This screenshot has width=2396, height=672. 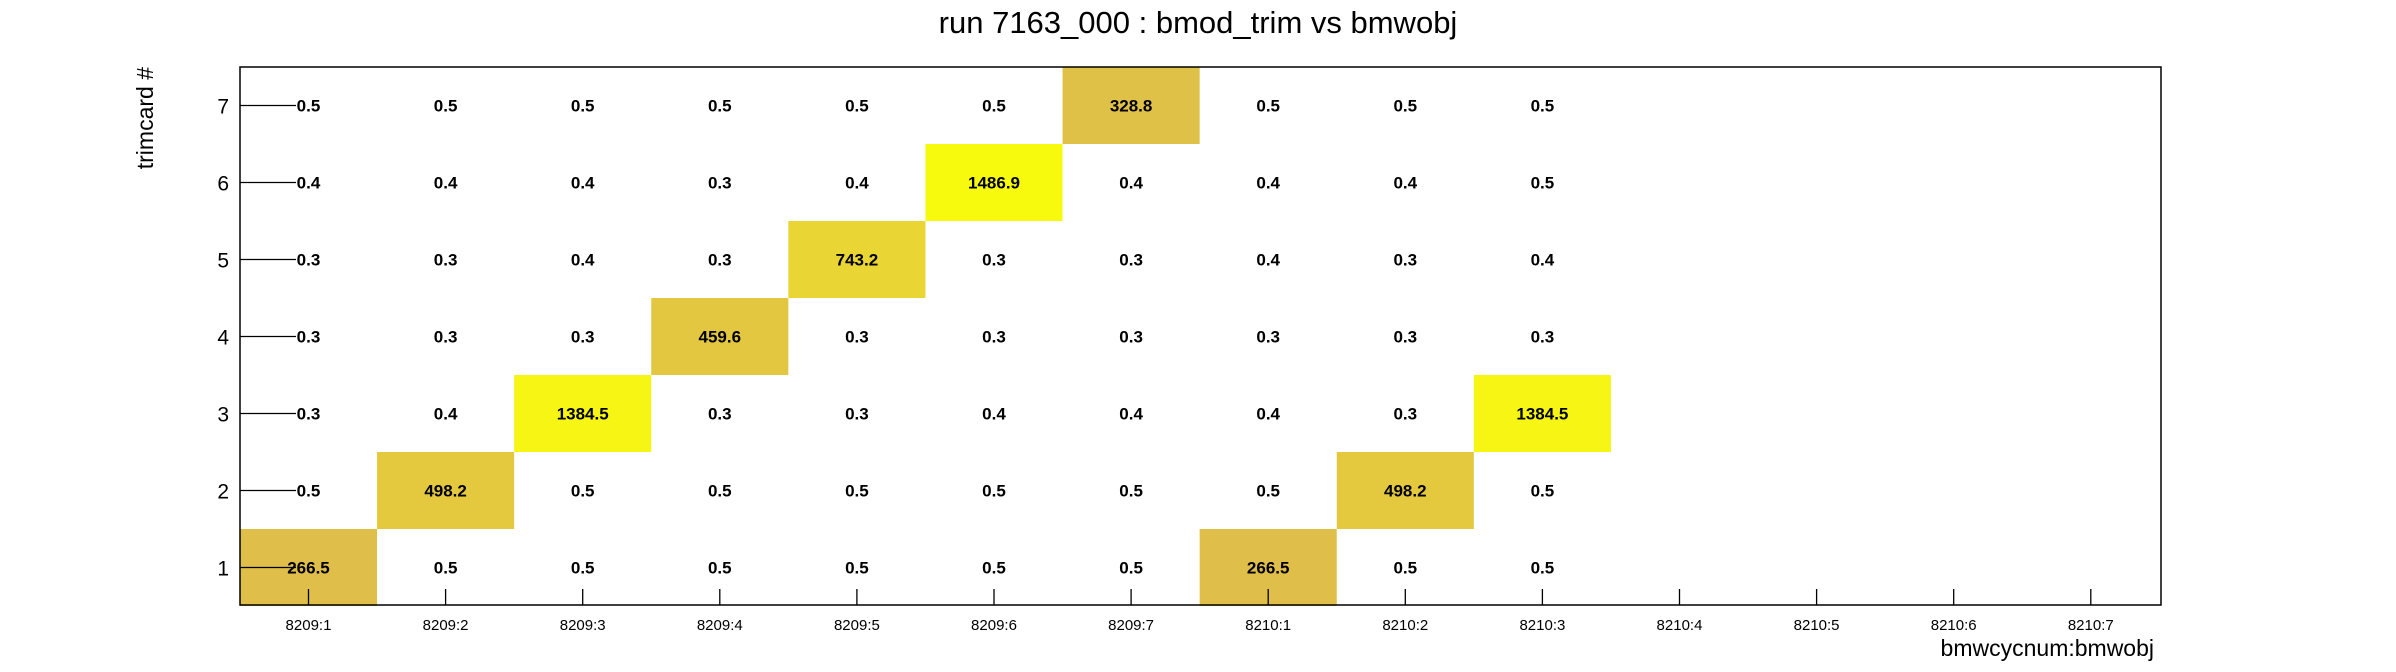 I want to click on y-tick-label: 1, so click(x=223, y=569).